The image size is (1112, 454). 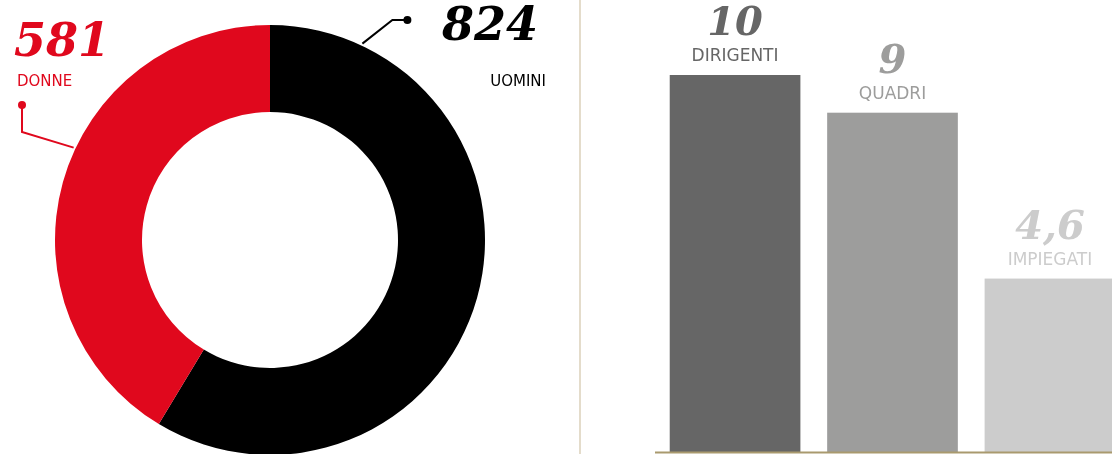 I want to click on slice-label: DONNE, so click(x=45, y=81).